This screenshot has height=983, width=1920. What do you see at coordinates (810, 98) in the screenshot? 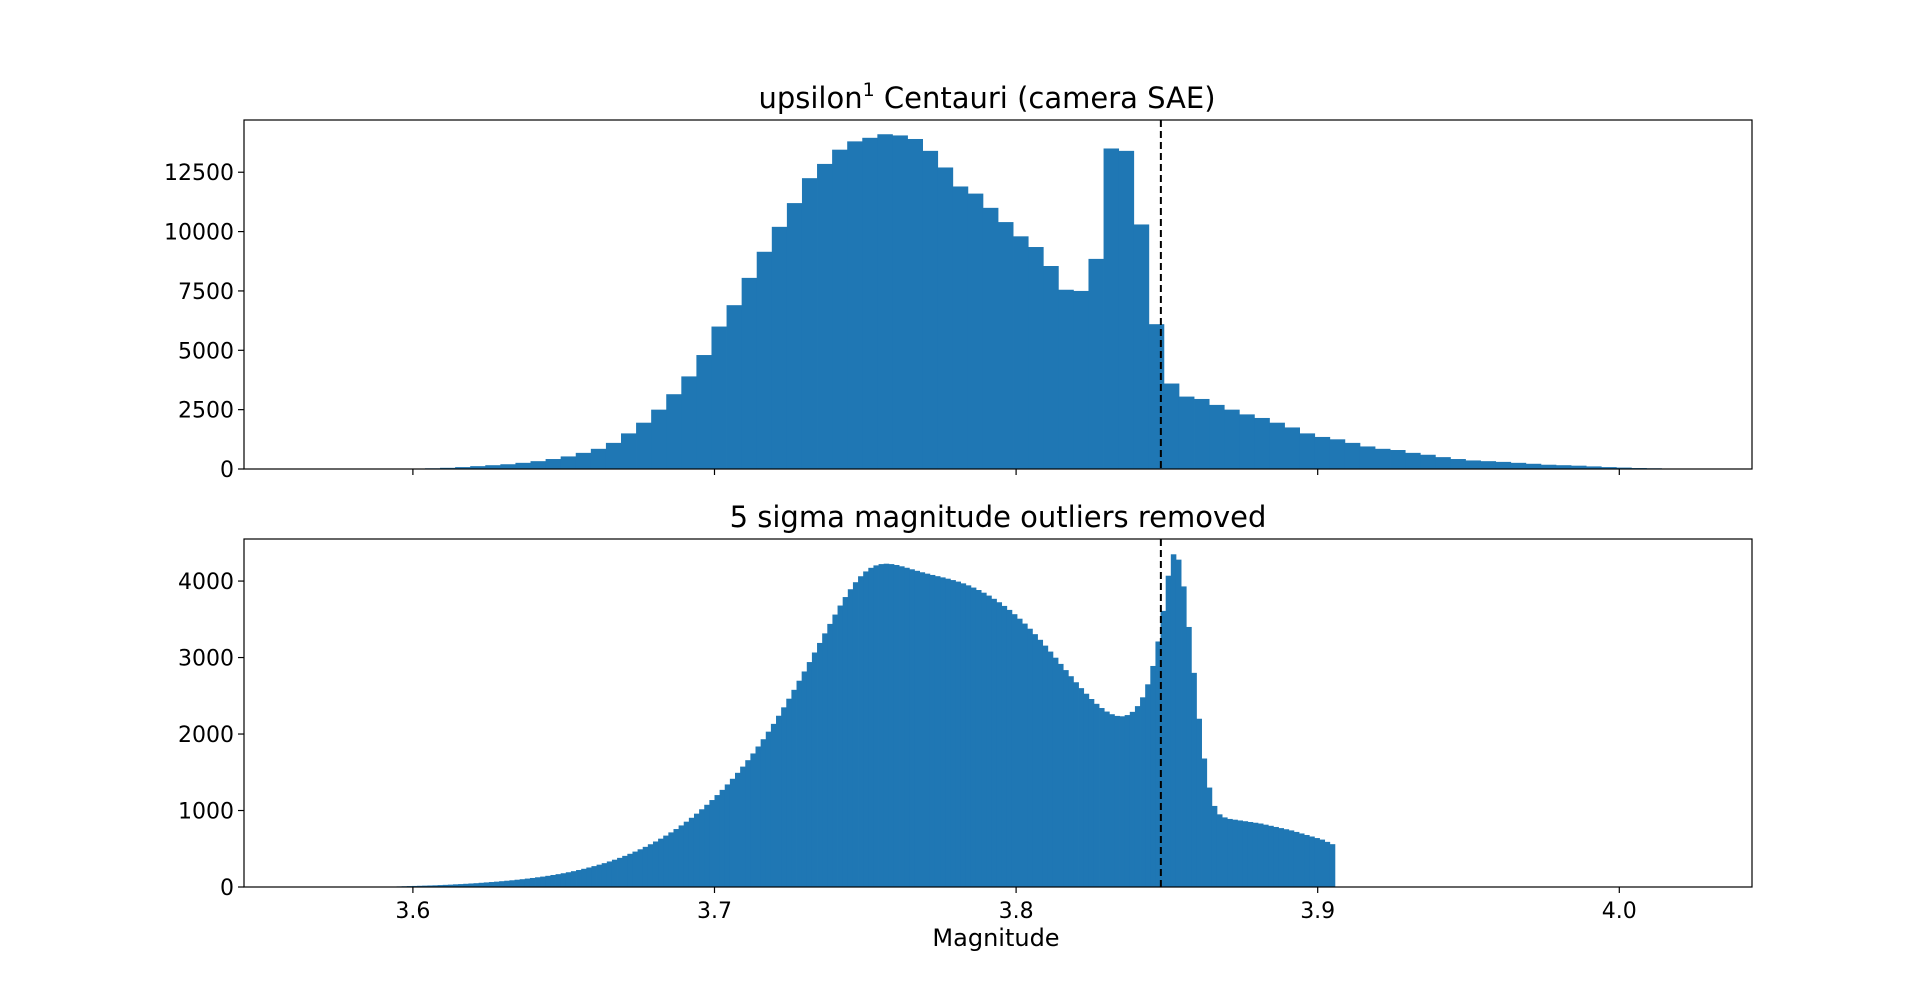
I see `top-panel-title-main: upsilon` at bounding box center [810, 98].